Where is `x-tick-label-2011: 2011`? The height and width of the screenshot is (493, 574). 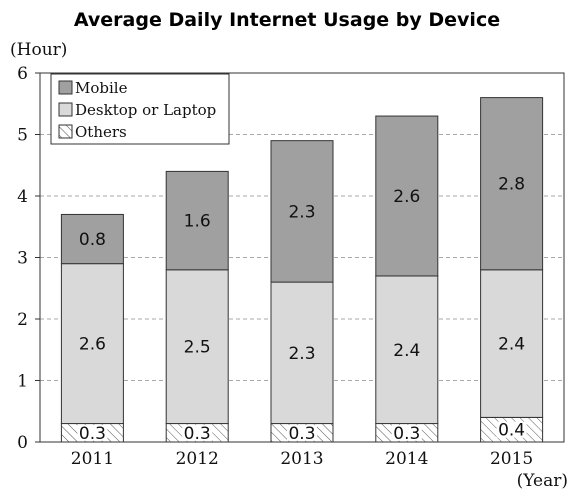 x-tick-label-2011: 2011 is located at coordinates (92, 459).